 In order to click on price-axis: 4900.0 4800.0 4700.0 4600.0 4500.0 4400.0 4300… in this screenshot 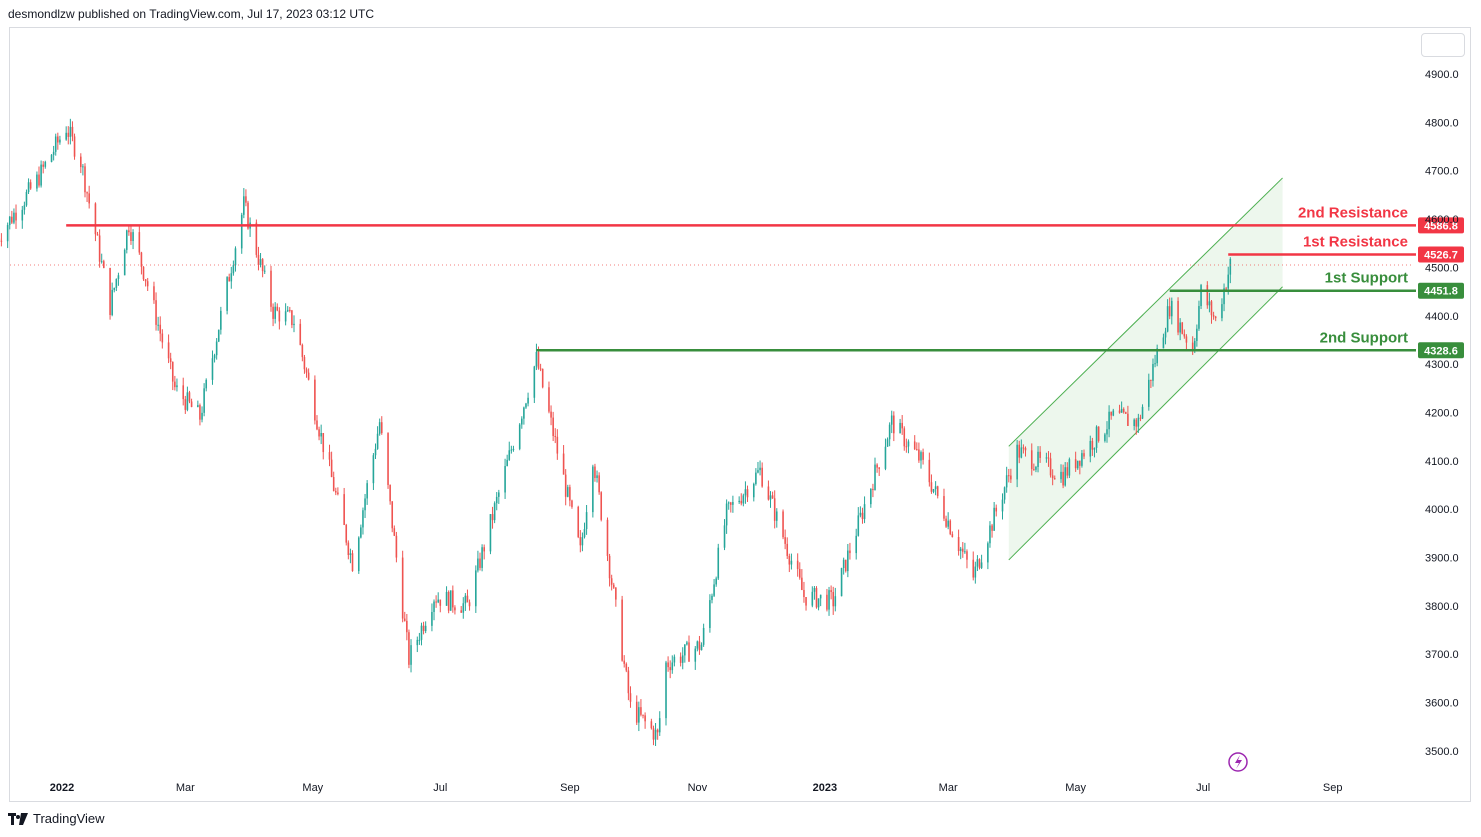, I will do `click(1442, 413)`.